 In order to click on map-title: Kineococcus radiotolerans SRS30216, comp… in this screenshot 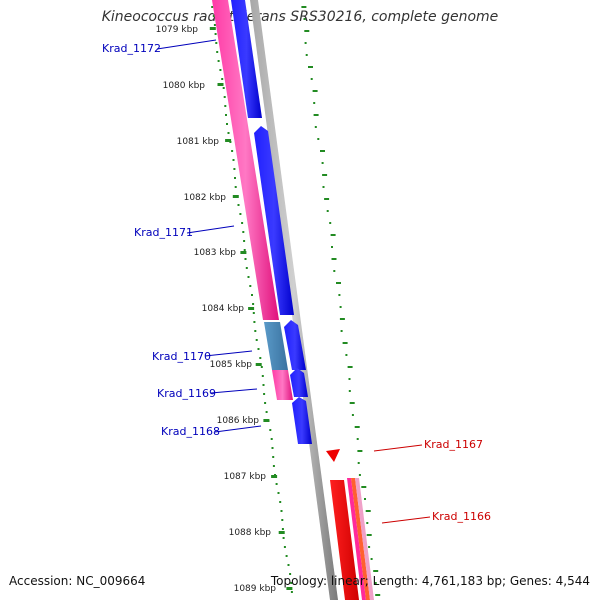, I will do `click(300, 17)`.